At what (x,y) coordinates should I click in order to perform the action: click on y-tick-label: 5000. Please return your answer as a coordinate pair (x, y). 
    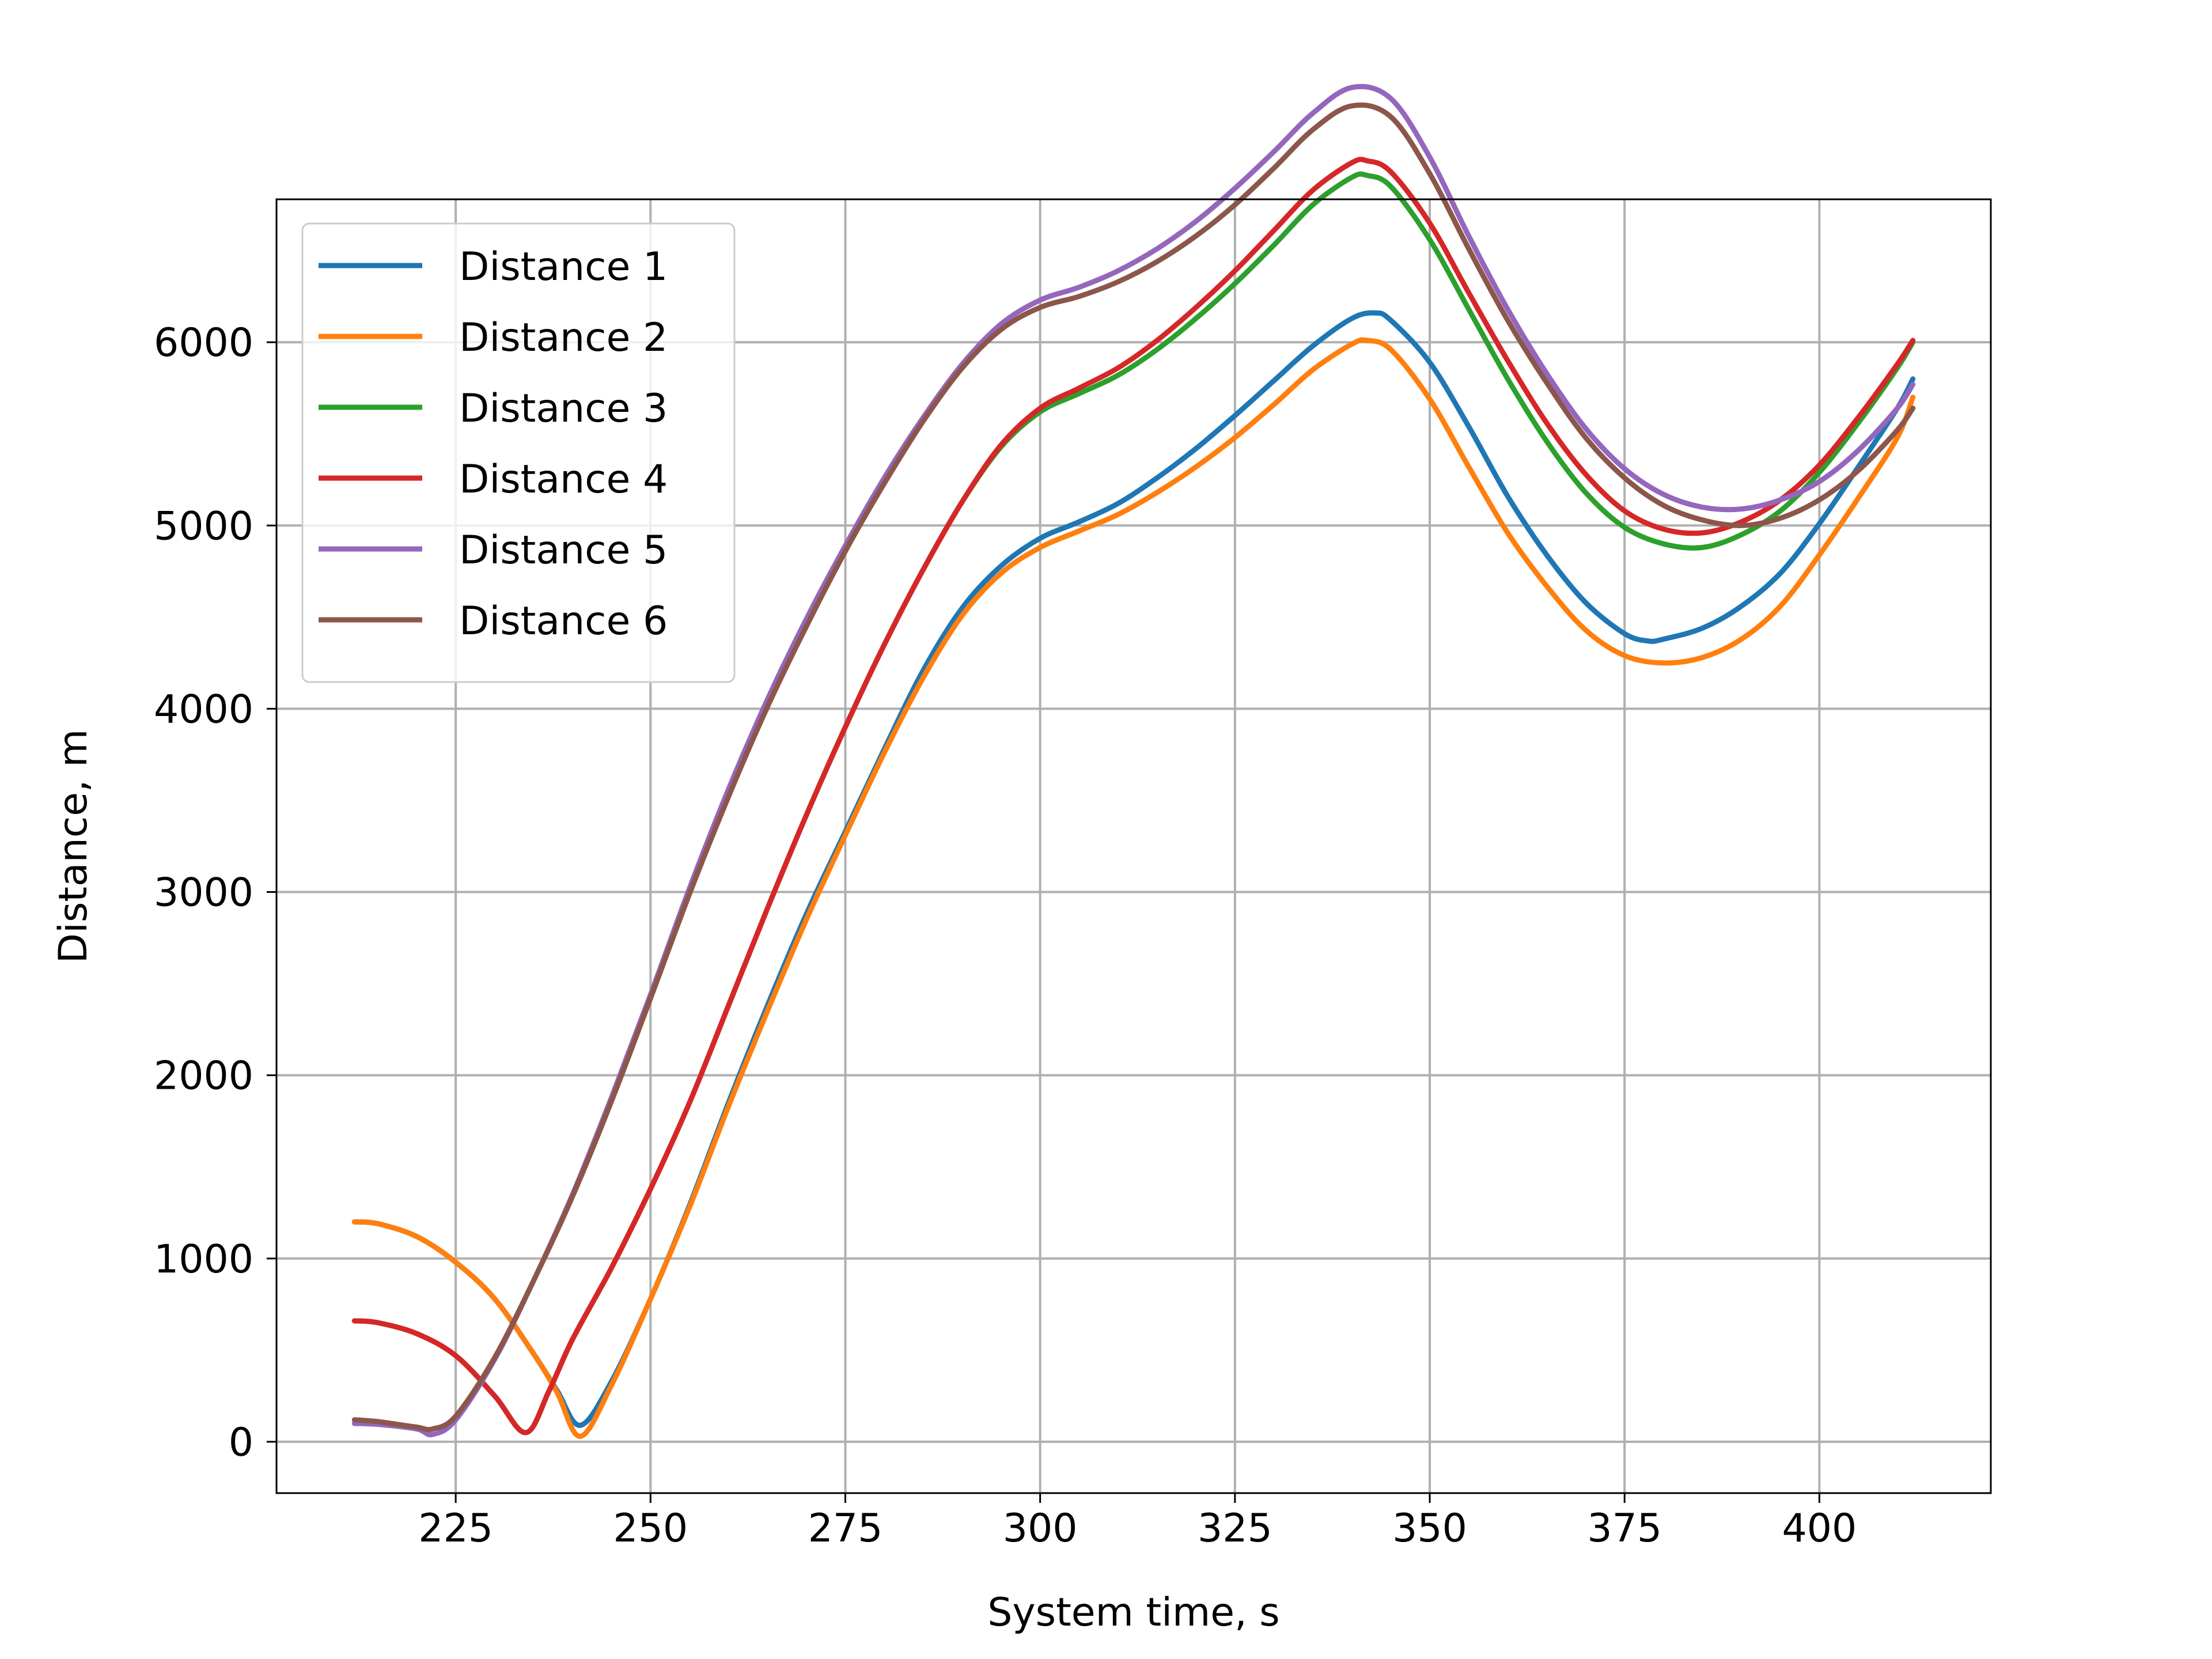
    Looking at the image, I should click on (203, 526).